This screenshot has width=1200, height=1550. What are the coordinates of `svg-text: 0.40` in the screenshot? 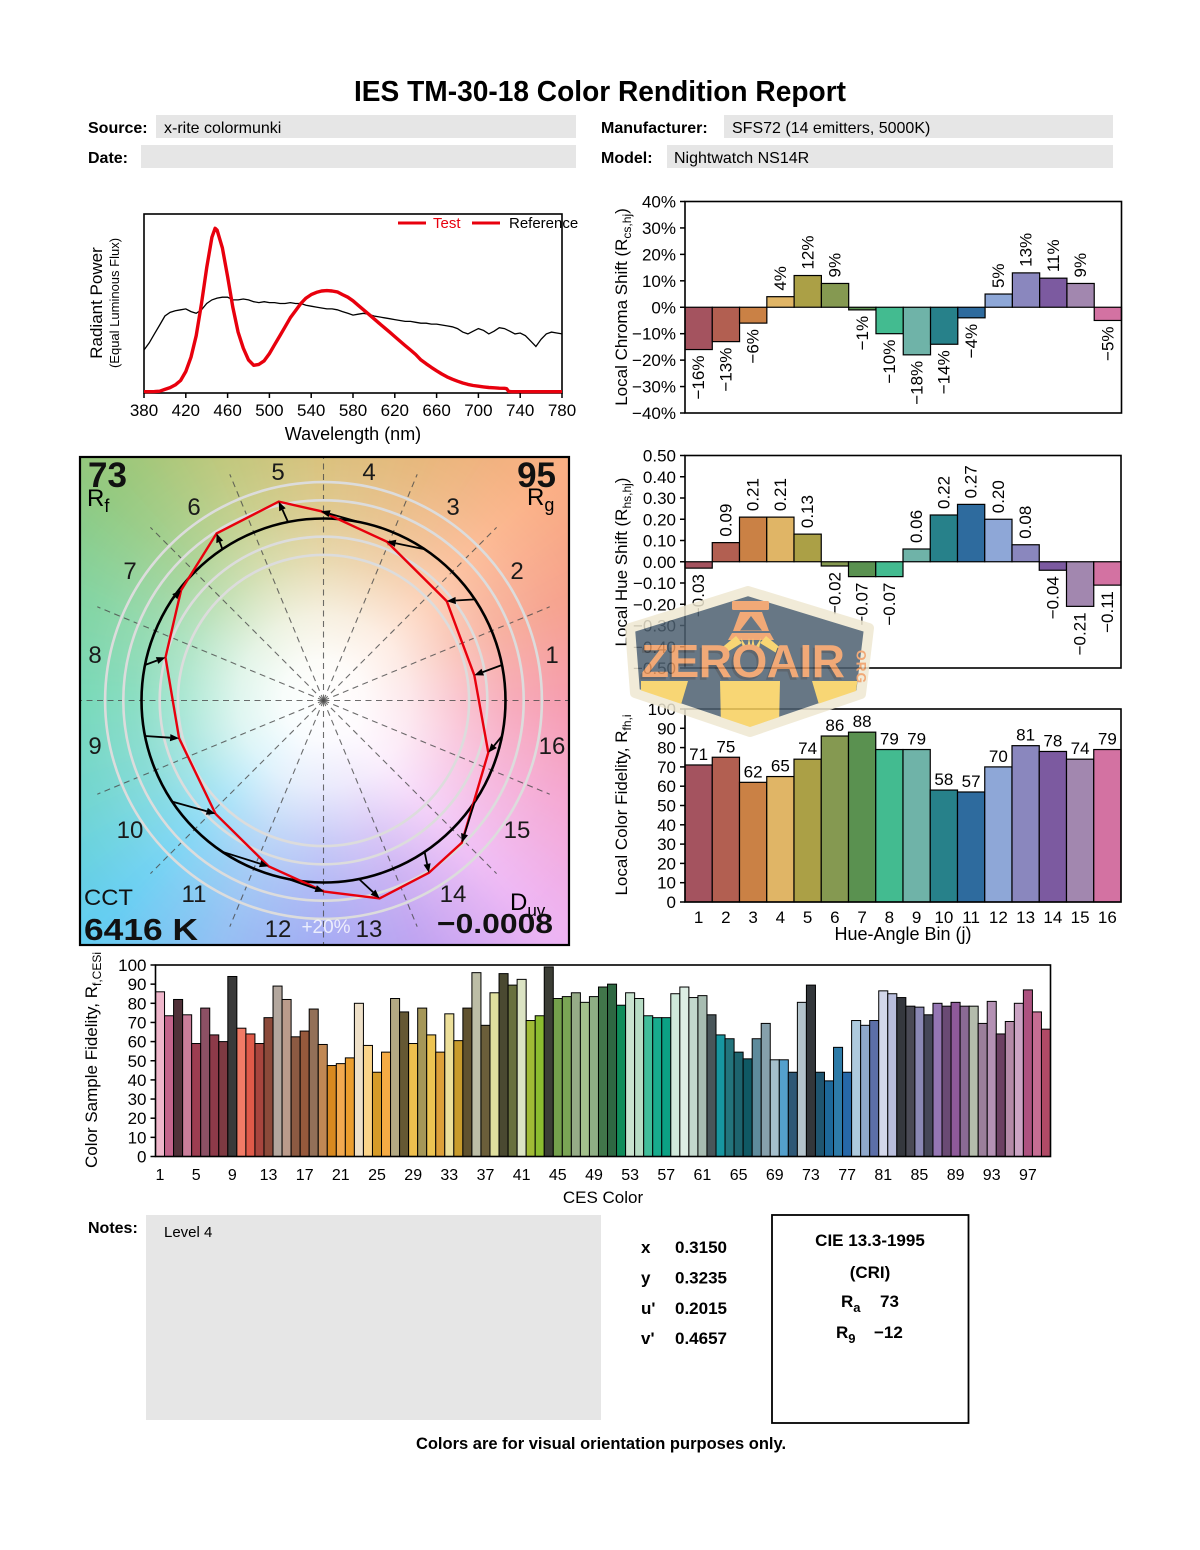 It's located at (659, 477).